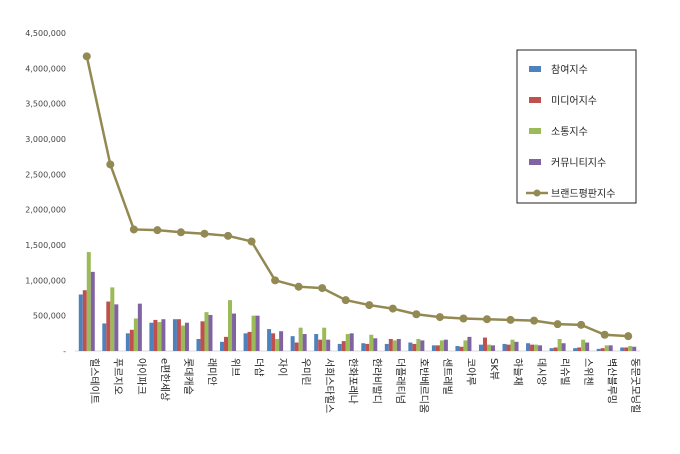  What do you see at coordinates (376, 381) in the screenshot?
I see `x-category-label: 한라비발디` at bounding box center [376, 381].